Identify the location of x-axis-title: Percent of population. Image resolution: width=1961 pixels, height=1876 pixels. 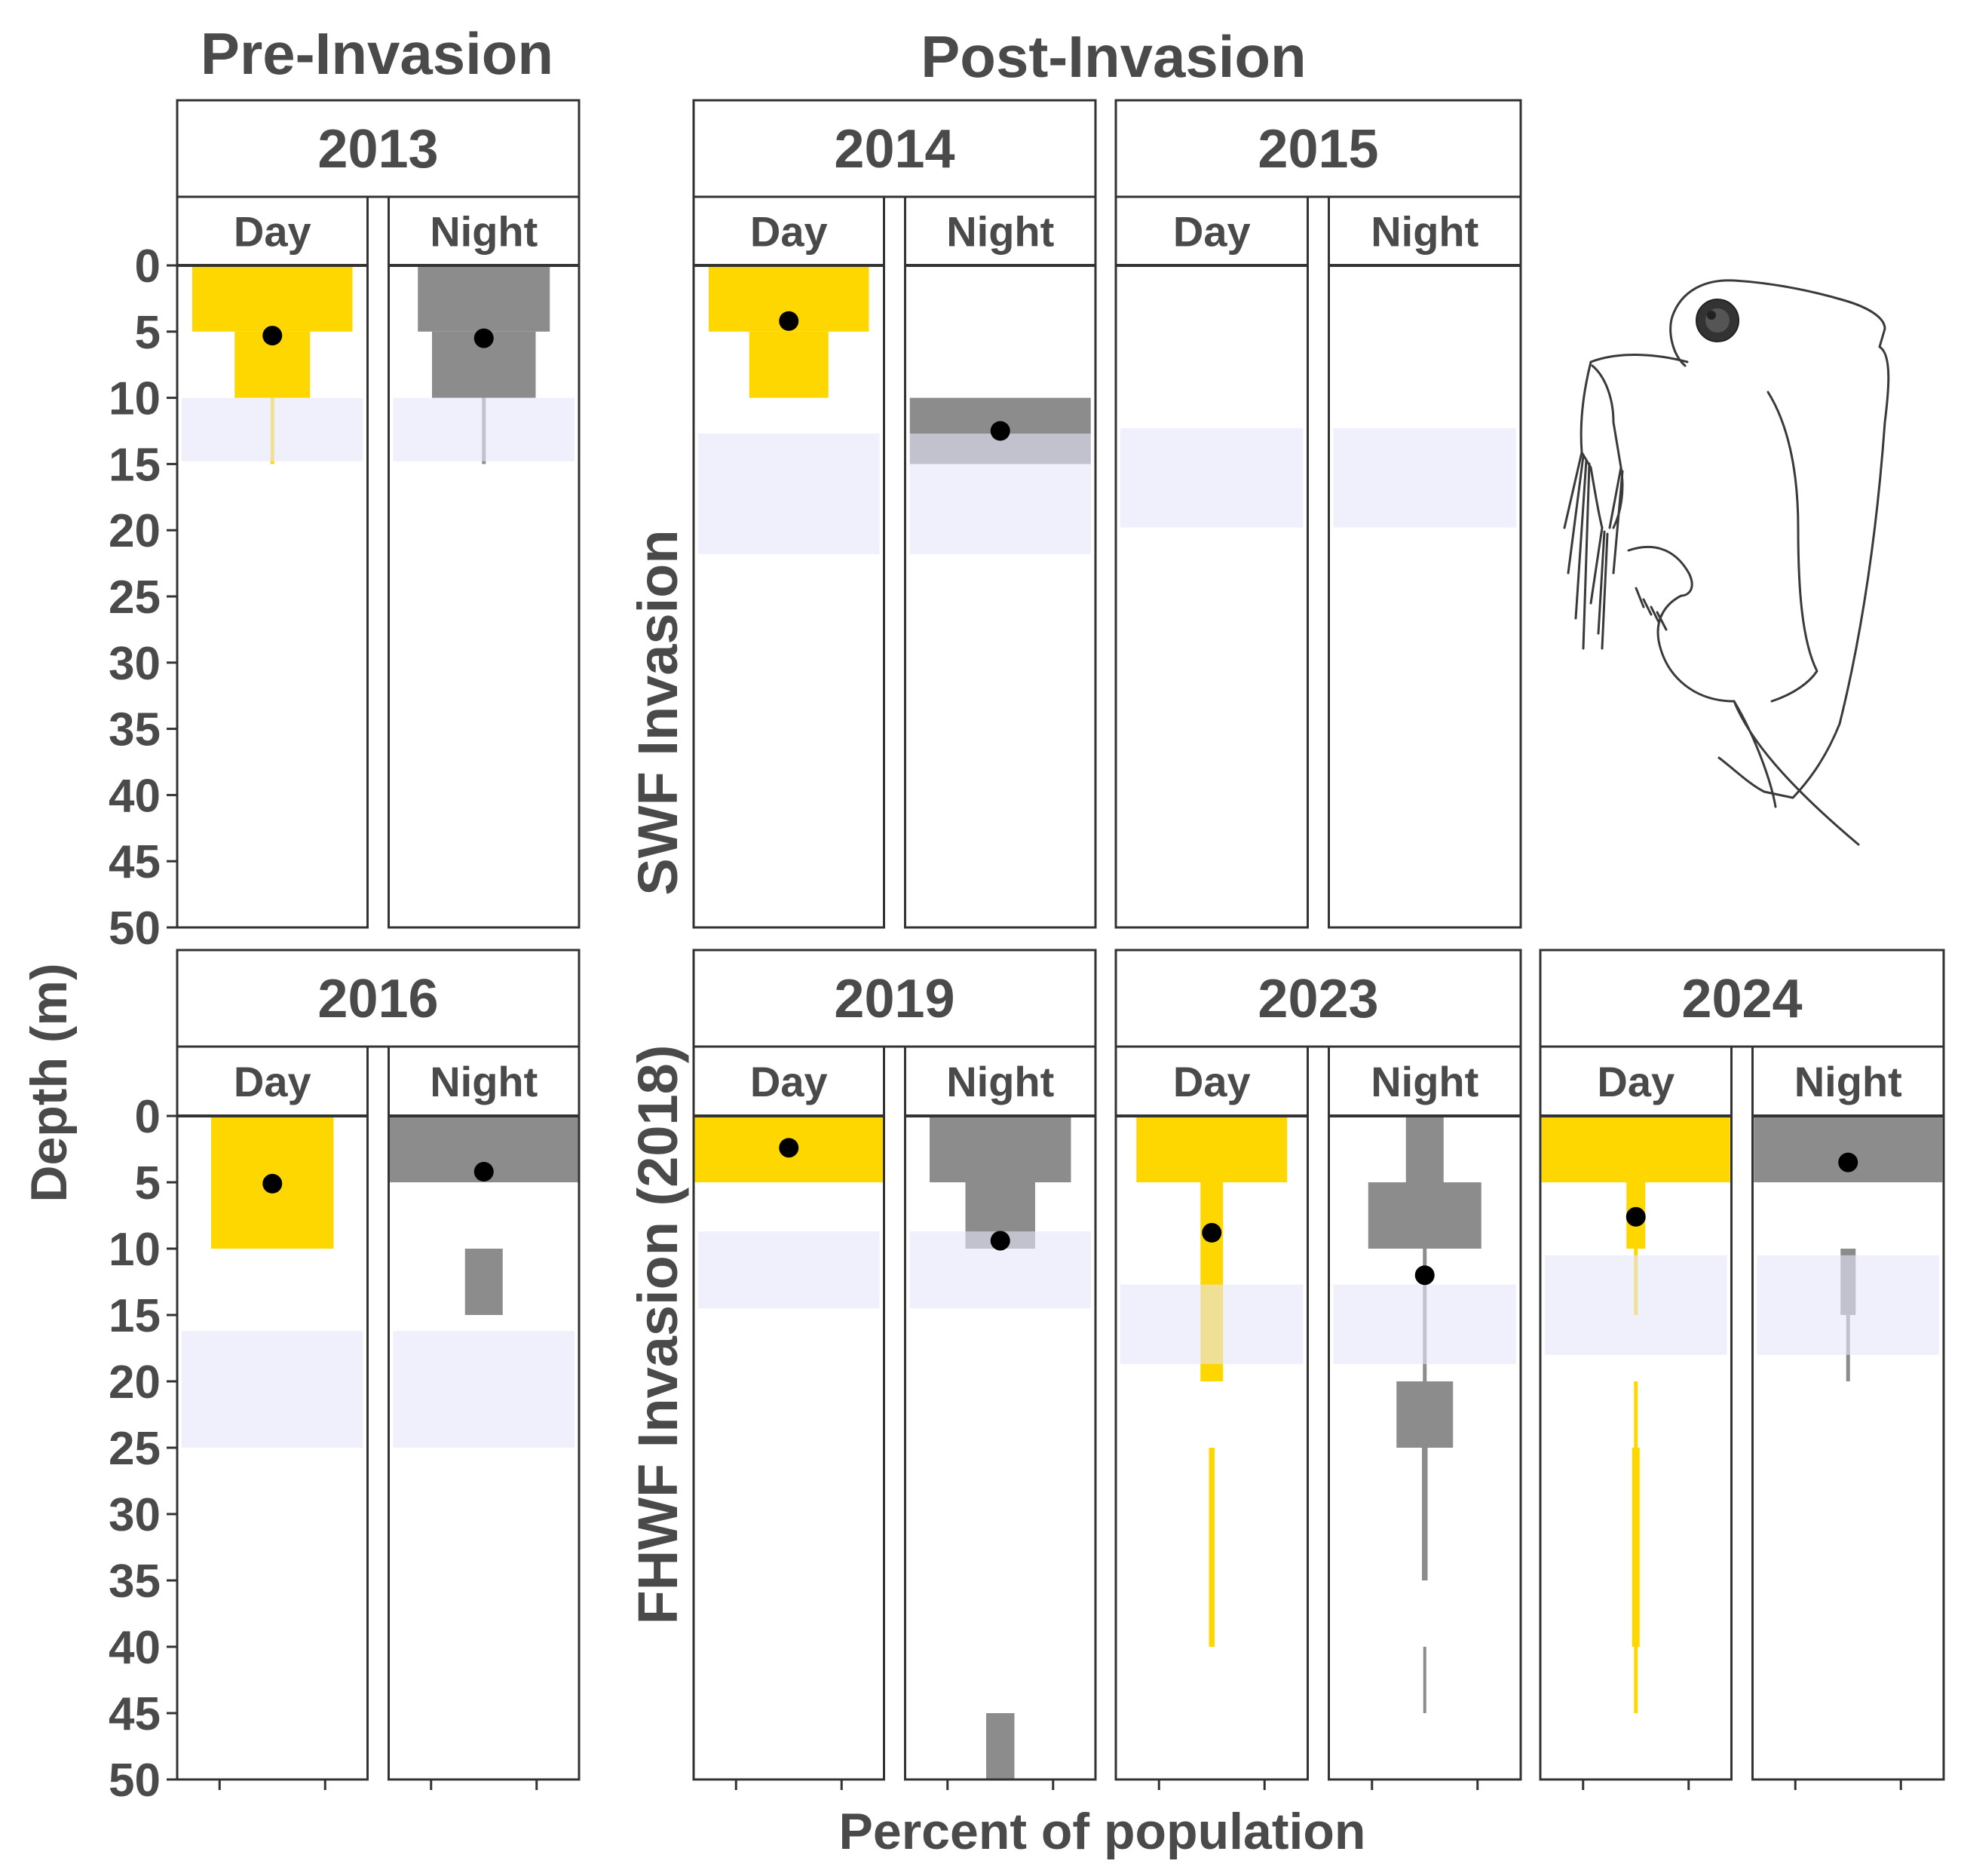
(1102, 1831).